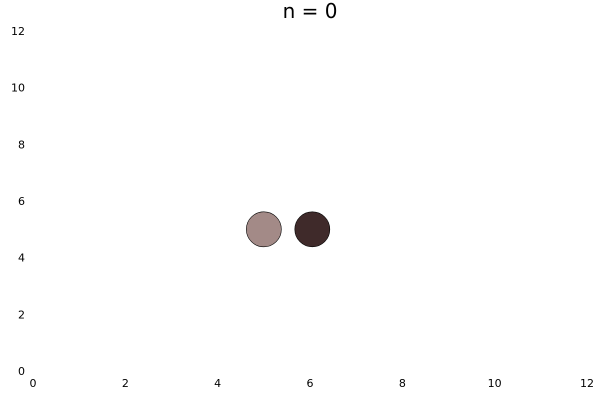  I want to click on y-tick-label: 0, so click(21, 371).